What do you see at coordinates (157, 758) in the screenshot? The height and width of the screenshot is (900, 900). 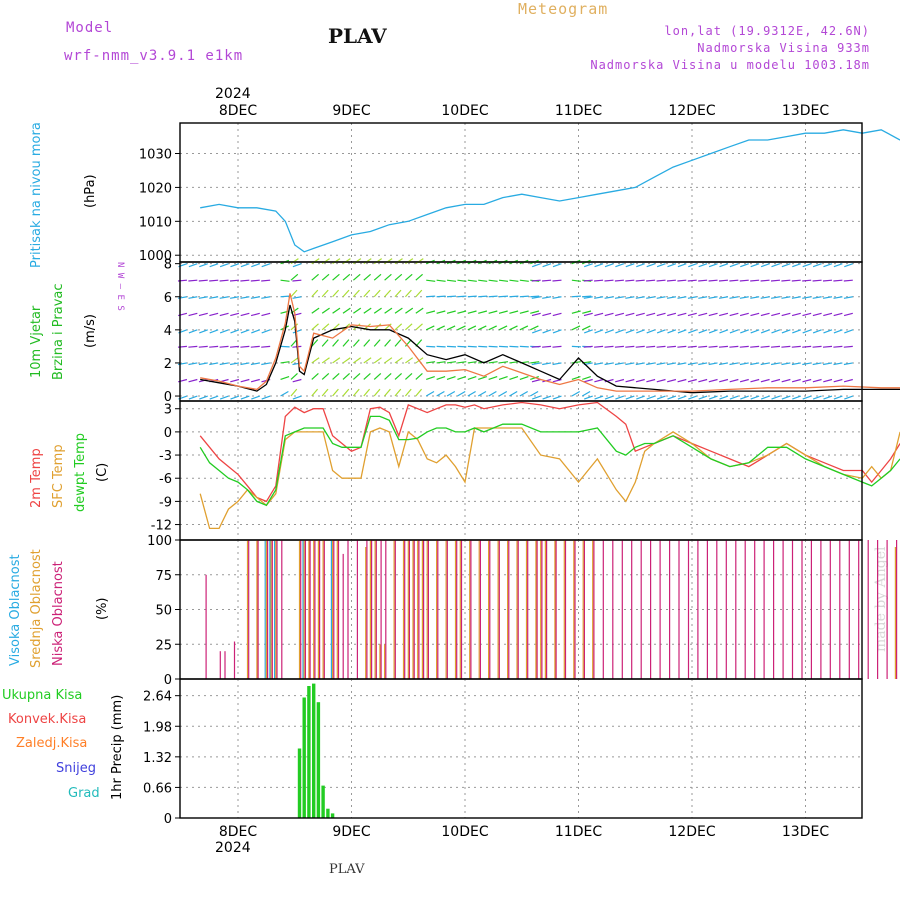 I see `y-tick-label: 1.32` at bounding box center [157, 758].